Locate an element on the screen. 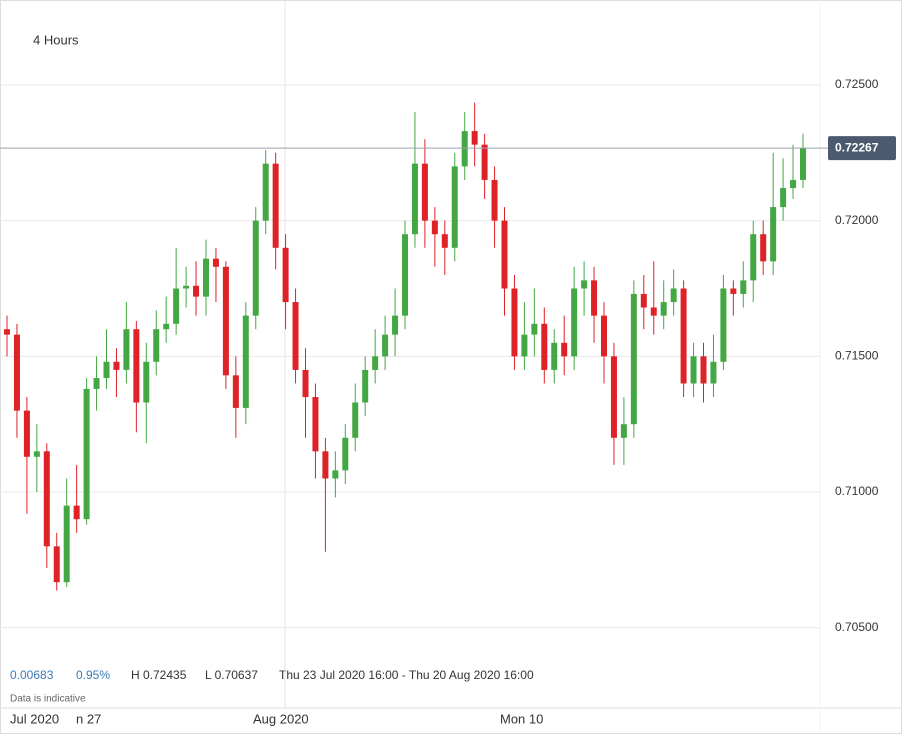 The height and width of the screenshot is (734, 902). y-tick-label: 0.71000 is located at coordinates (857, 491).